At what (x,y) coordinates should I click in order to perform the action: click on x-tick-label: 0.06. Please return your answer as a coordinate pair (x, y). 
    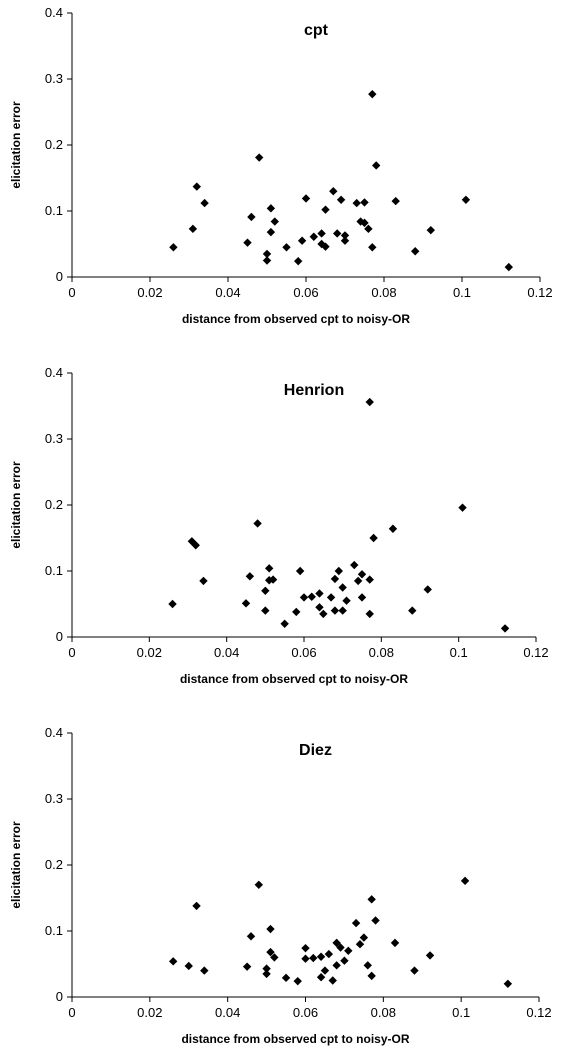
    Looking at the image, I should click on (303, 652).